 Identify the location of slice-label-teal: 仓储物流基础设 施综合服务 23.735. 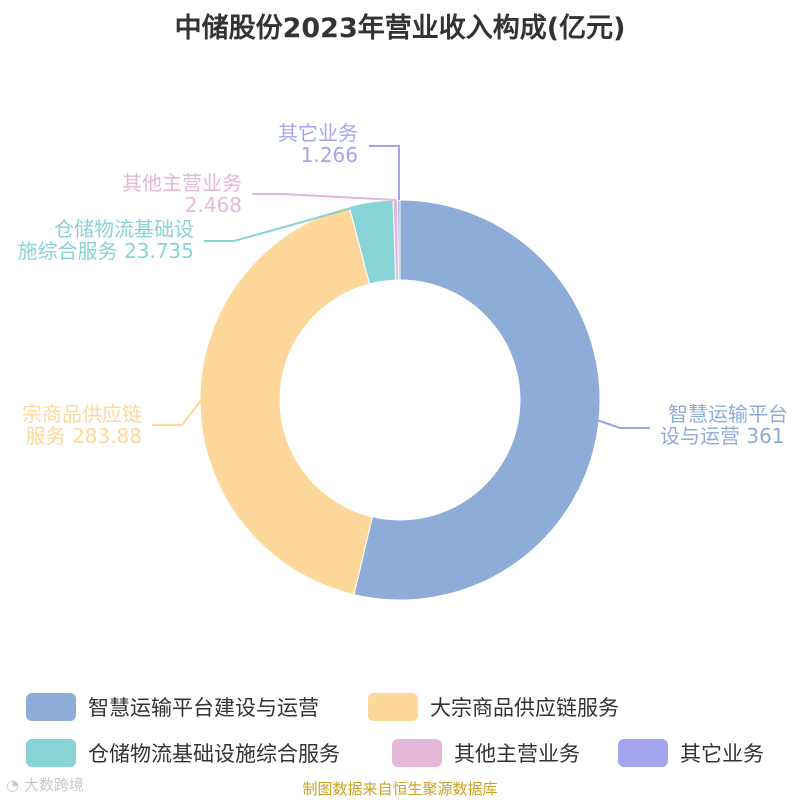
(106, 240).